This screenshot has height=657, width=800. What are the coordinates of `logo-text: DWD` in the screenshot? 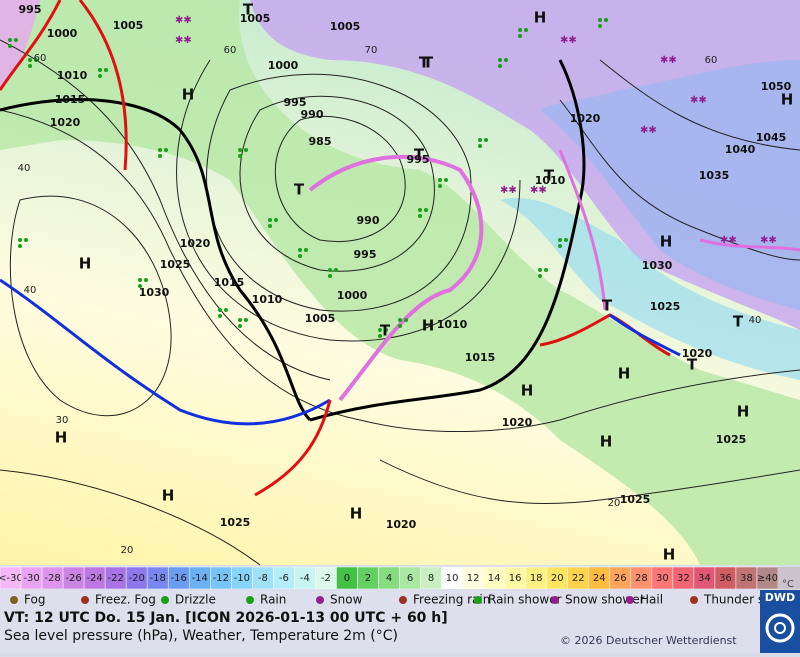 It's located at (780, 597).